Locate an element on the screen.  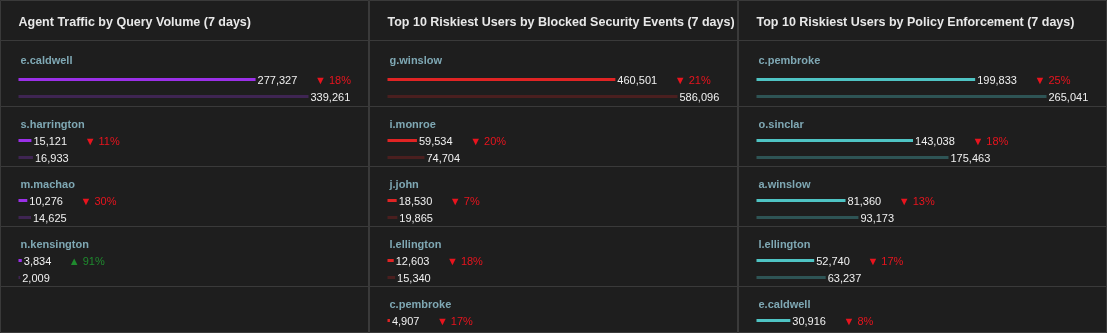
data-label: 63,237 is located at coordinates (844, 277).